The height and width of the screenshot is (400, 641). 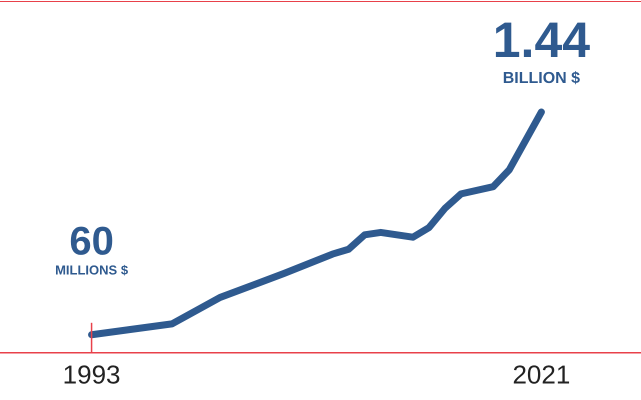 What do you see at coordinates (91, 375) in the screenshot?
I see `x-tick-label: 1993` at bounding box center [91, 375].